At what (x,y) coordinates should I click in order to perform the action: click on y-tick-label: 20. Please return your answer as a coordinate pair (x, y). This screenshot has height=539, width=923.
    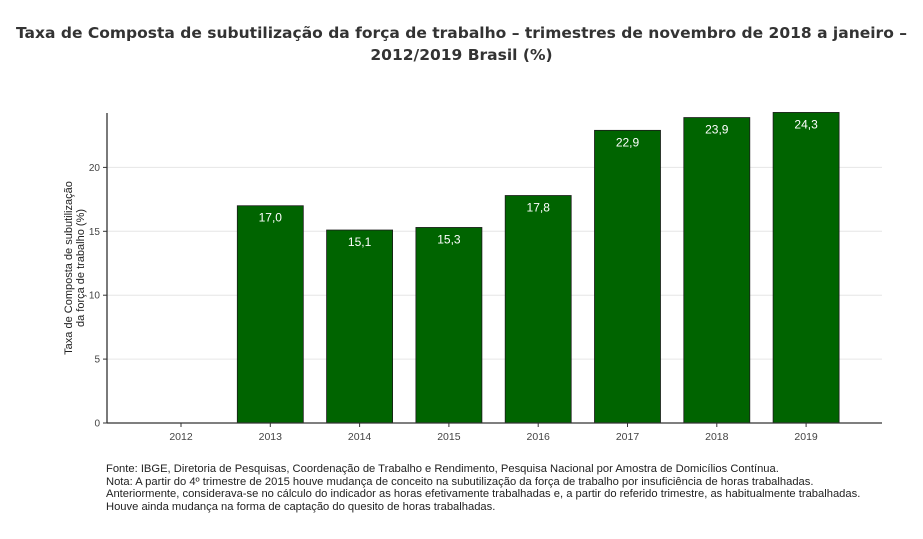
    Looking at the image, I should click on (95, 168).